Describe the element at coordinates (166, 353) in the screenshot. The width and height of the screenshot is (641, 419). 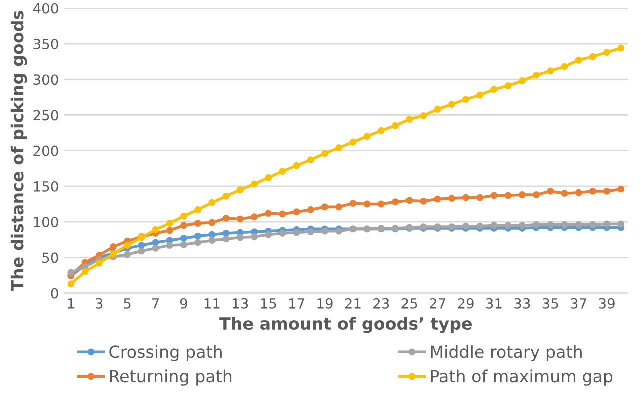
I see `legend-label: Crossing path` at that location.